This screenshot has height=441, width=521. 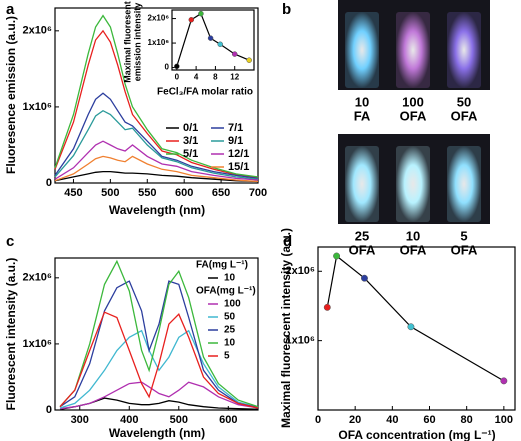 I want to click on x-tick-label: 80, so click(x=467, y=420).